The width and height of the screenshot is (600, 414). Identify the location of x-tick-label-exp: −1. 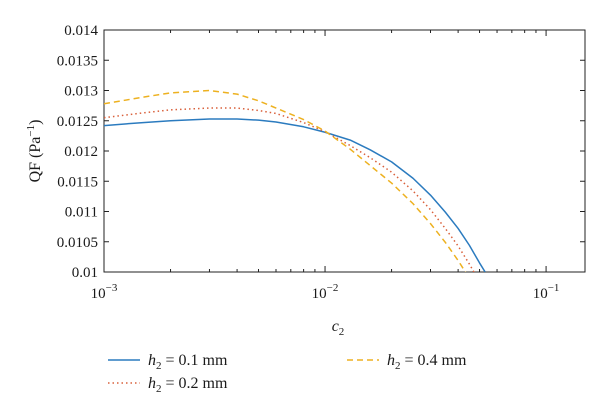
(554, 288).